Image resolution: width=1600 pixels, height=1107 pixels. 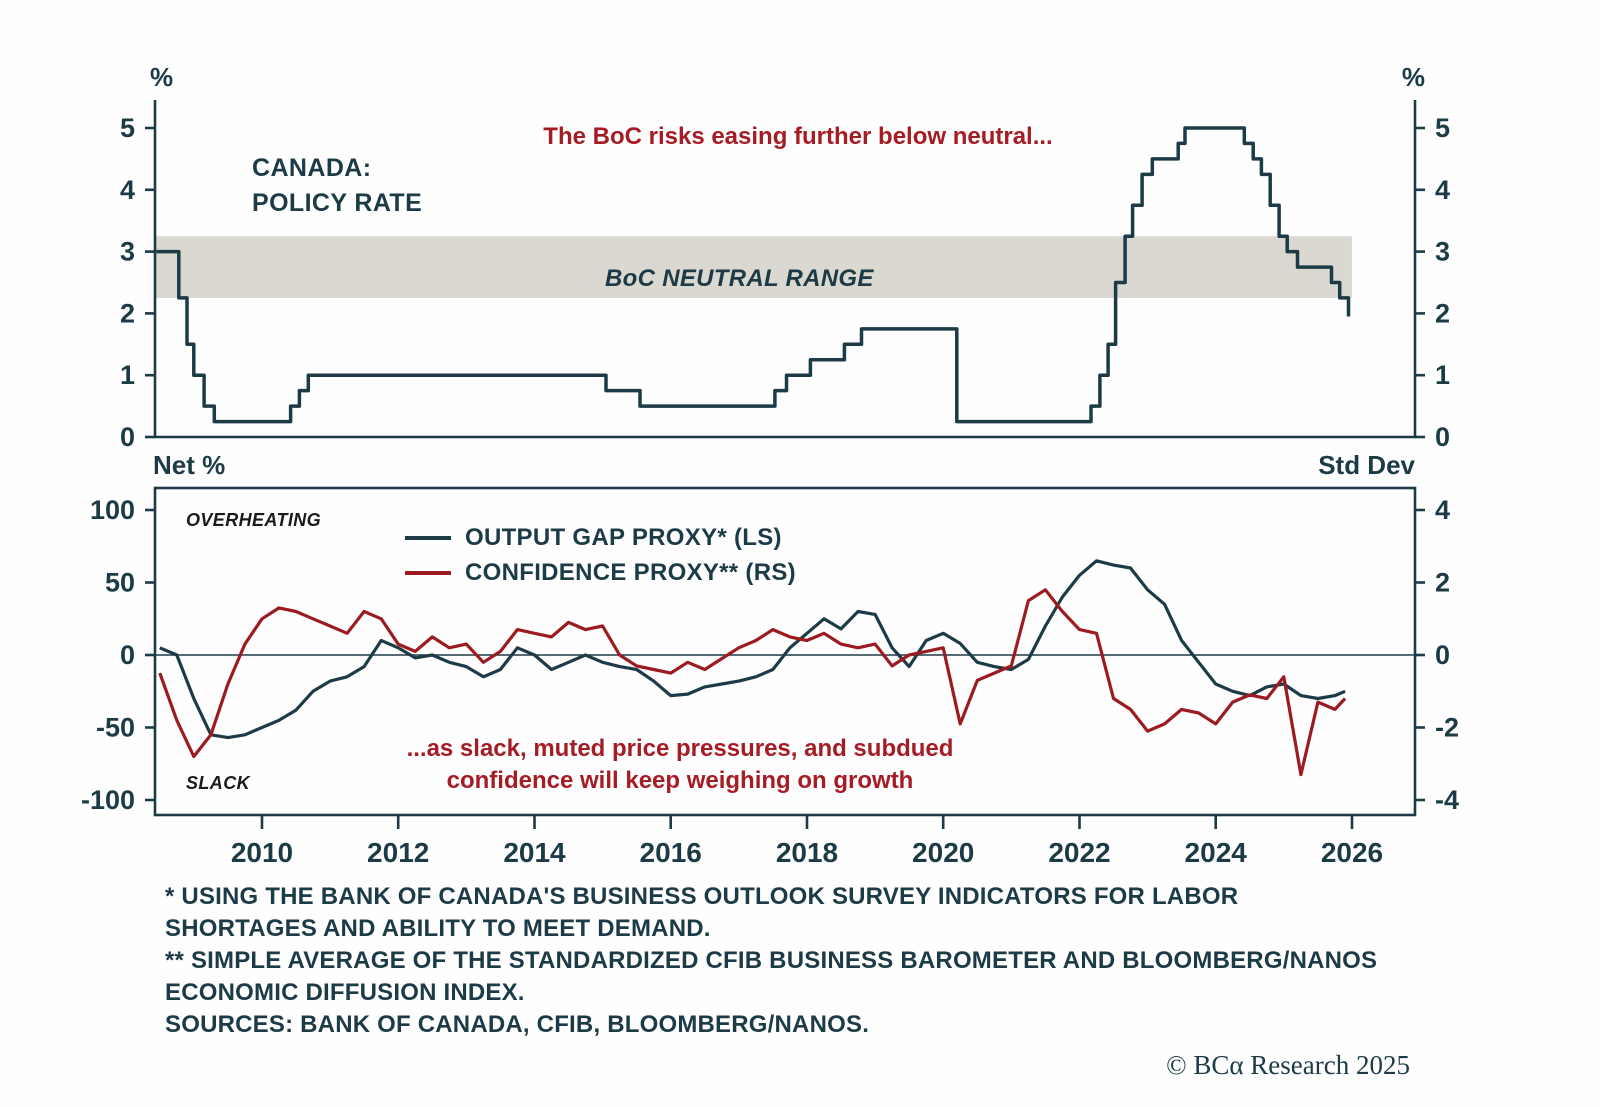 What do you see at coordinates (189, 465) in the screenshot?
I see `bottom-axis-unit-left: Net %` at bounding box center [189, 465].